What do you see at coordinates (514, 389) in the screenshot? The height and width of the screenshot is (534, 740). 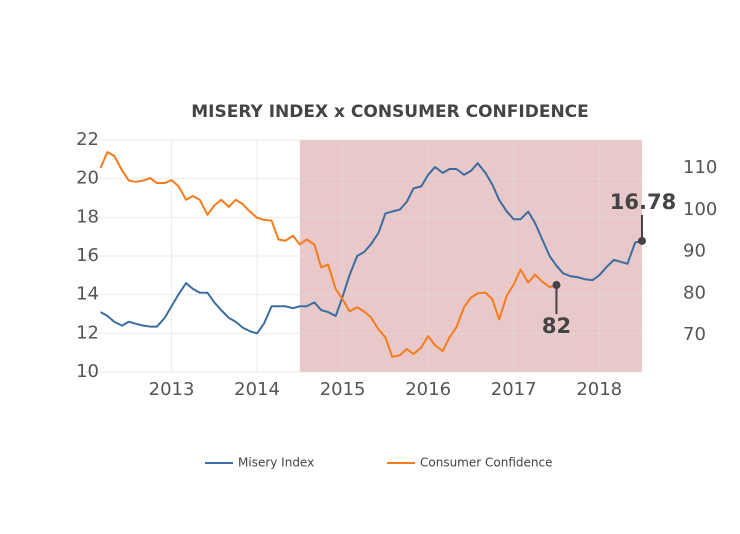 I see `x-tick-label: 2017` at bounding box center [514, 389].